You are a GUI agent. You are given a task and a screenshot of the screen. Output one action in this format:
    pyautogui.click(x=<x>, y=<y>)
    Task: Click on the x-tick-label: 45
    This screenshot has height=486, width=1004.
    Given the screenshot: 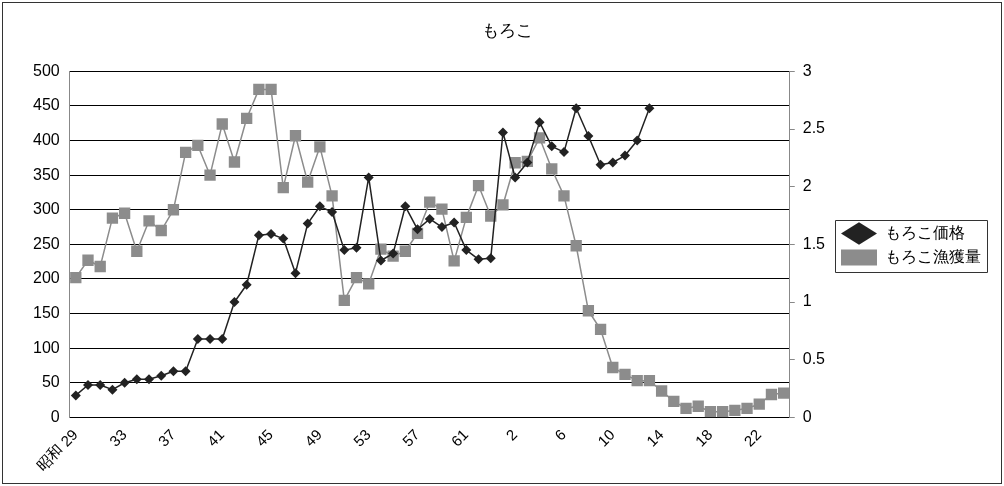 What is the action you would take?
    pyautogui.click(x=264, y=437)
    